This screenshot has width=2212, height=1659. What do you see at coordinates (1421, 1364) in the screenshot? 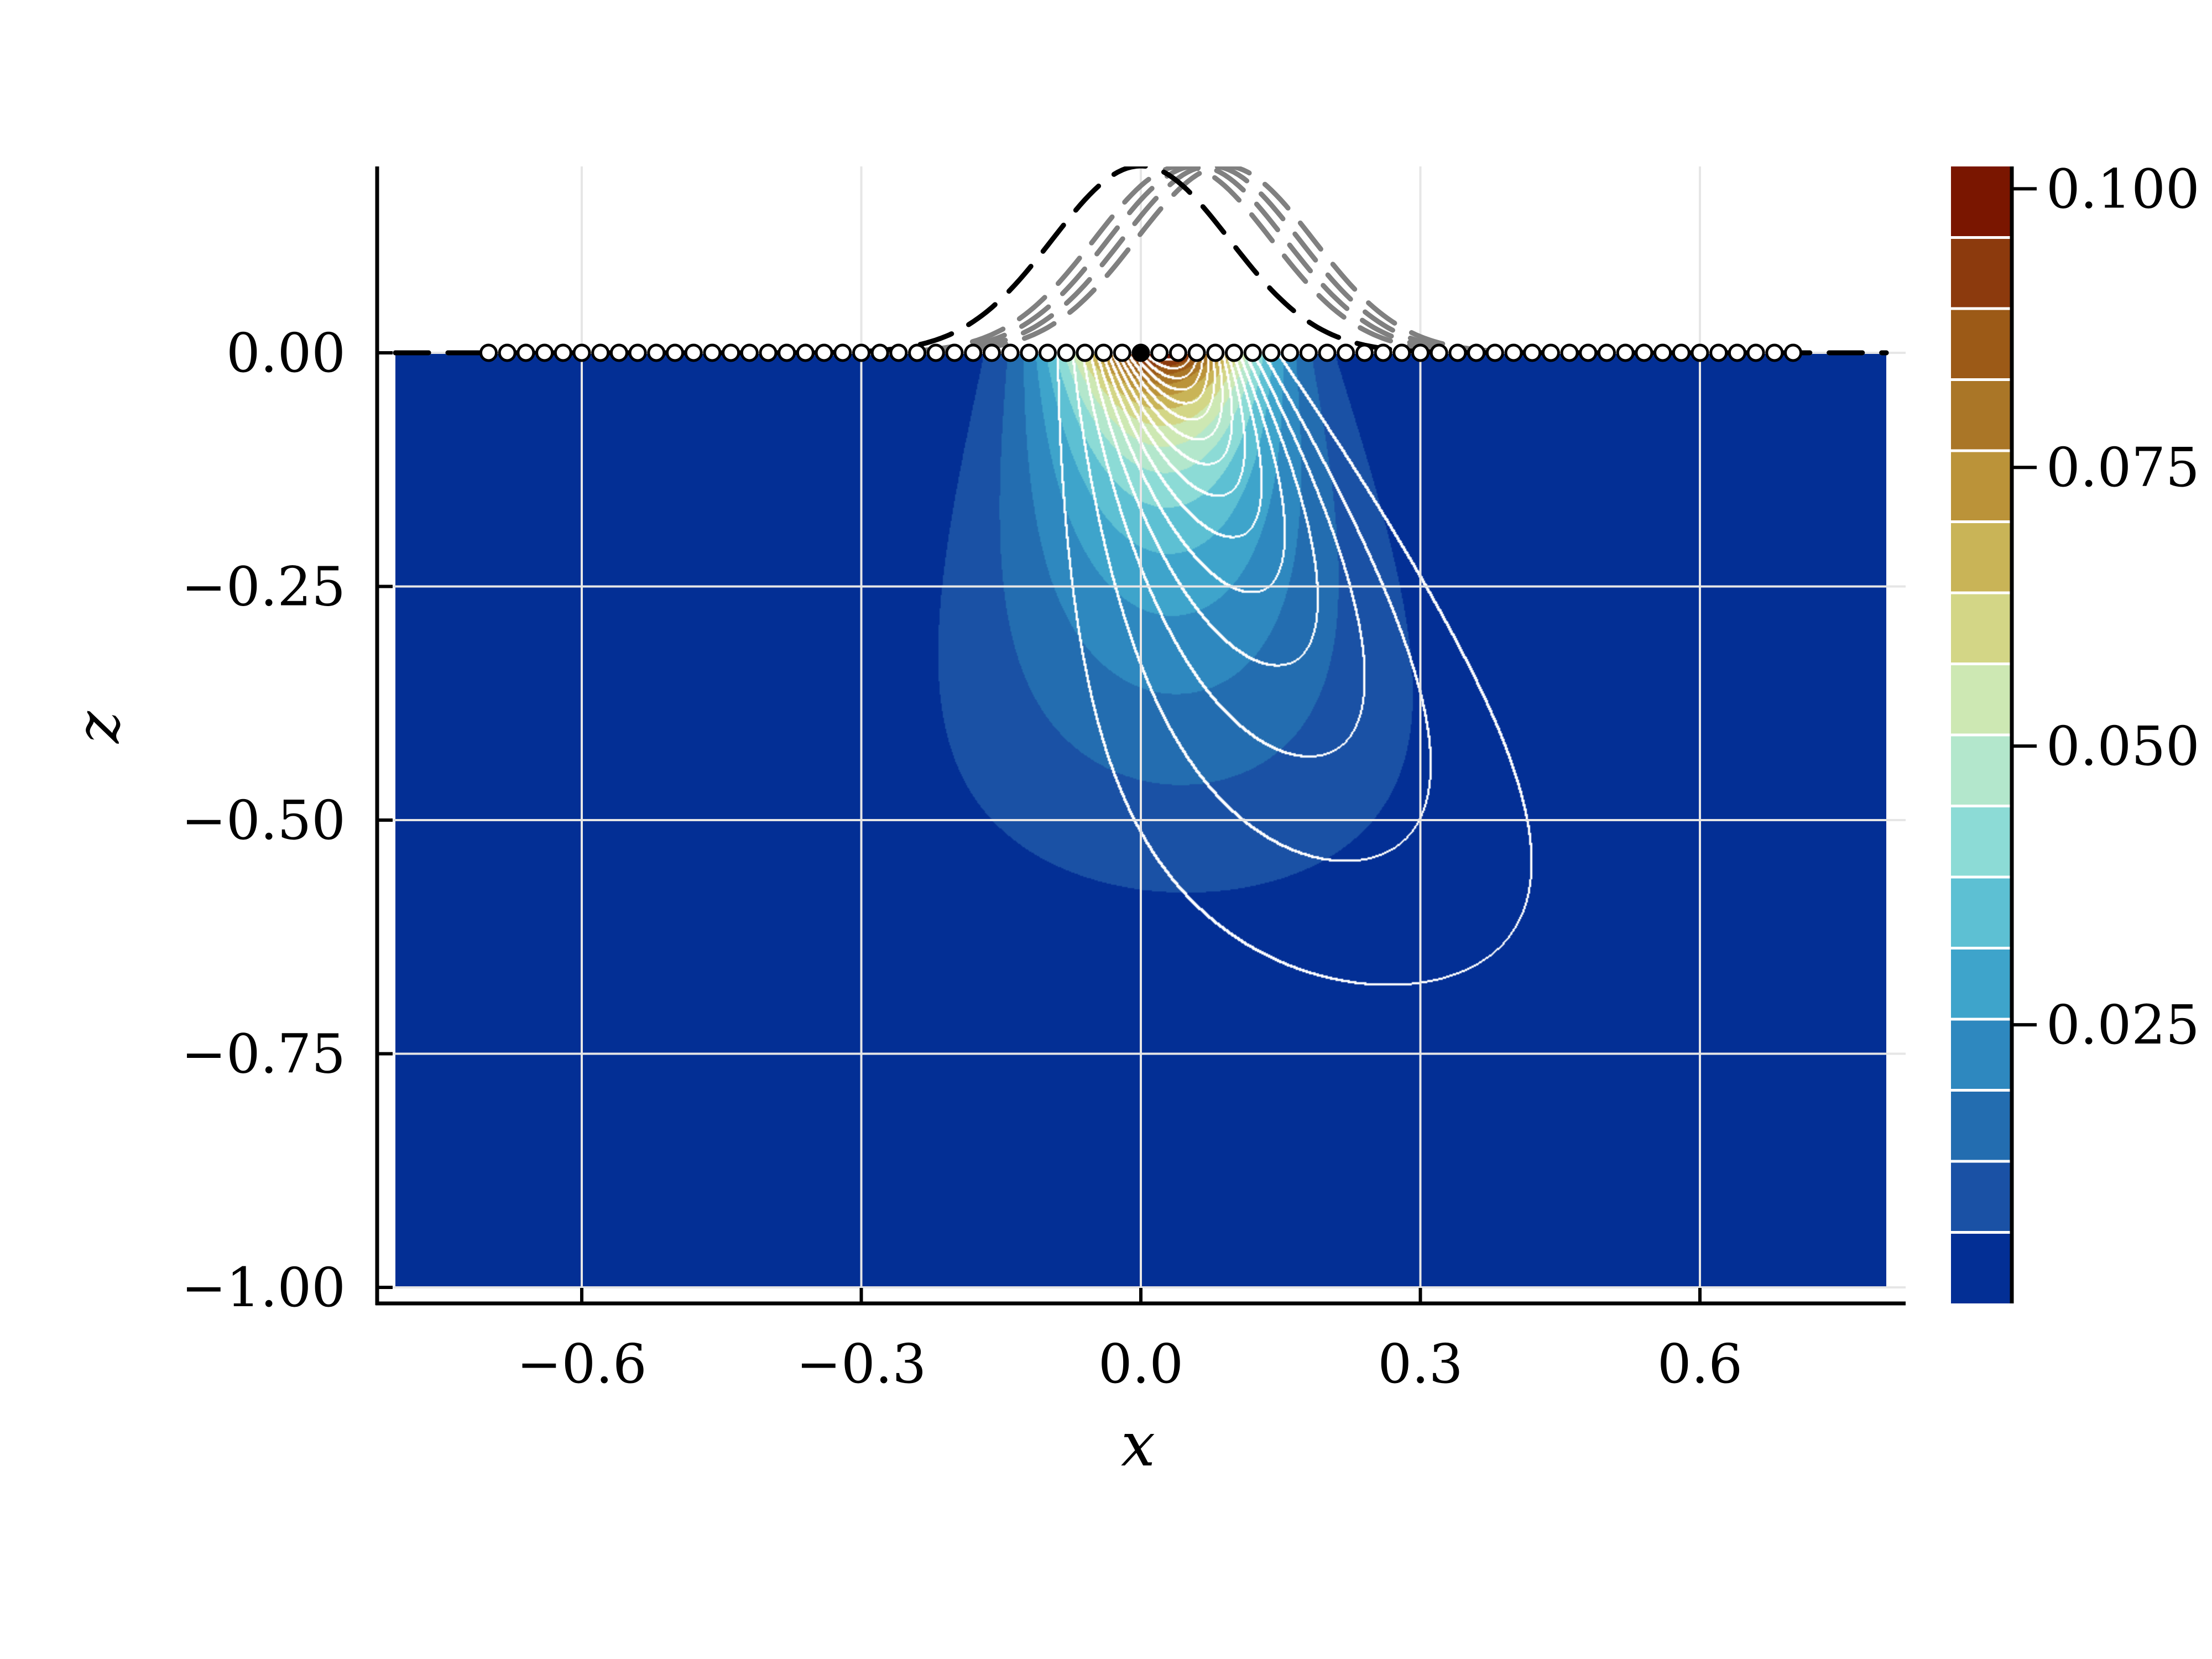
I see `x-tick-label: 0.3` at bounding box center [1421, 1364].